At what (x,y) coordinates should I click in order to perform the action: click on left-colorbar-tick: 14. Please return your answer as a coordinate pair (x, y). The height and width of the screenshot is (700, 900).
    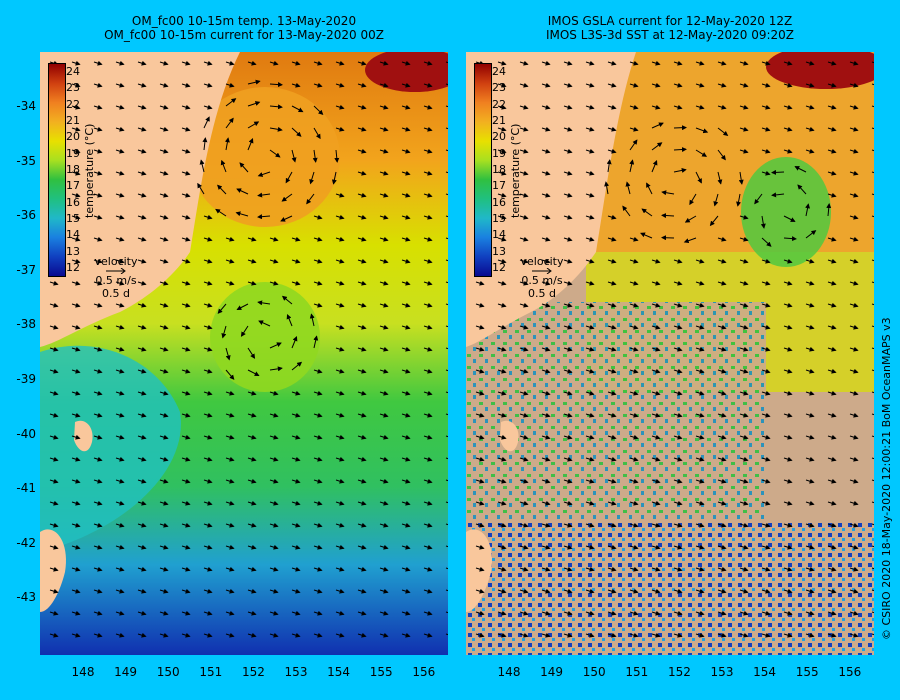
    Looking at the image, I should click on (73, 235).